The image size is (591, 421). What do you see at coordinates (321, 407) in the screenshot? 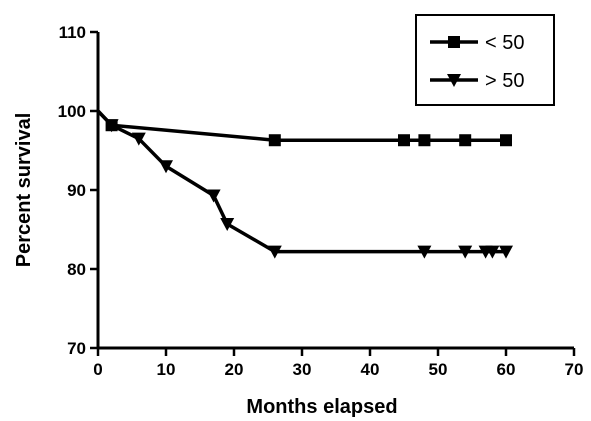
I see `x-axis-title: Months elapsed` at bounding box center [321, 407].